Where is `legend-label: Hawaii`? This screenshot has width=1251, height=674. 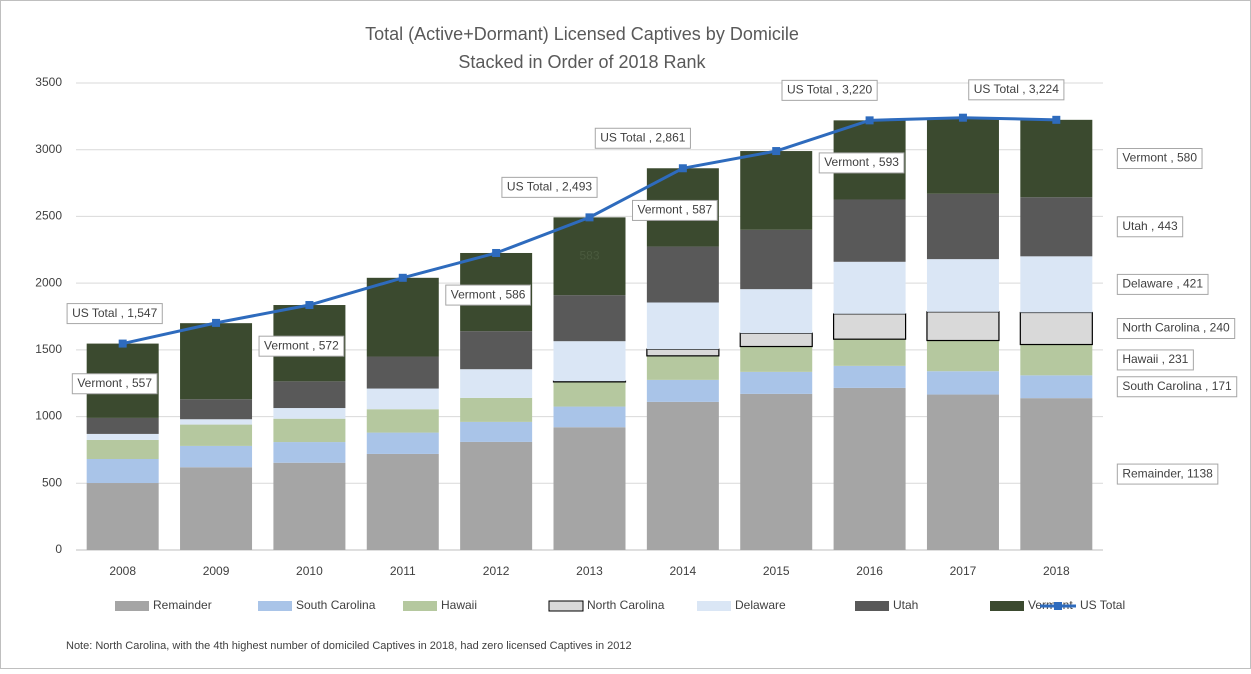
legend-label: Hawaii is located at coordinates (459, 605).